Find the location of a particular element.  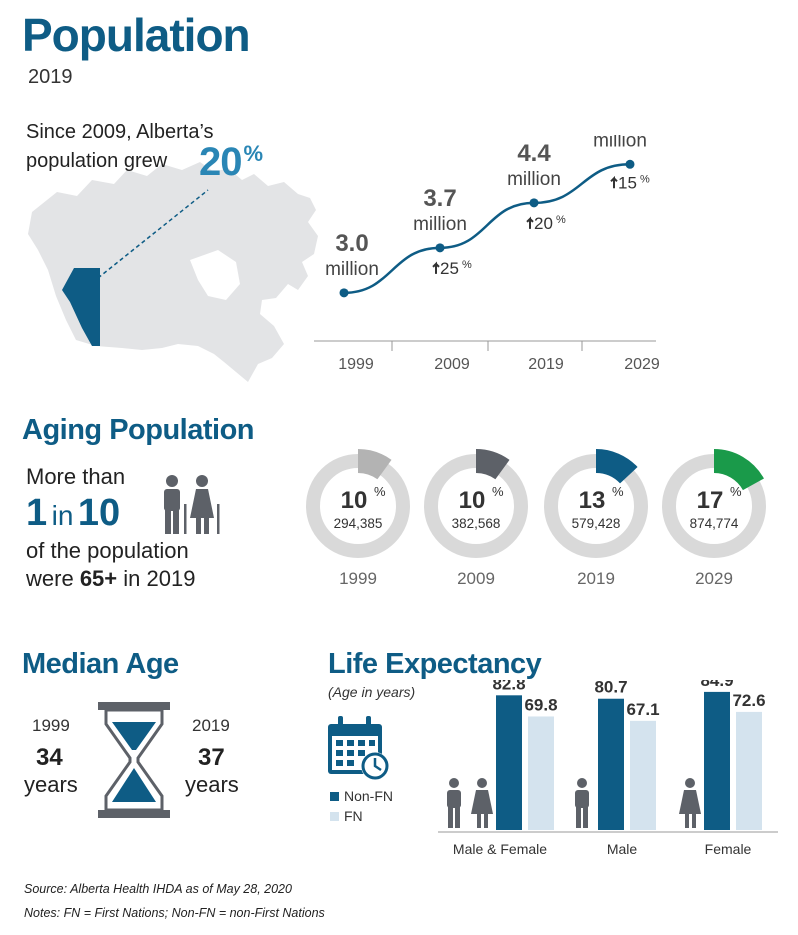

bar-category-label: Male is located at coordinates (622, 849).